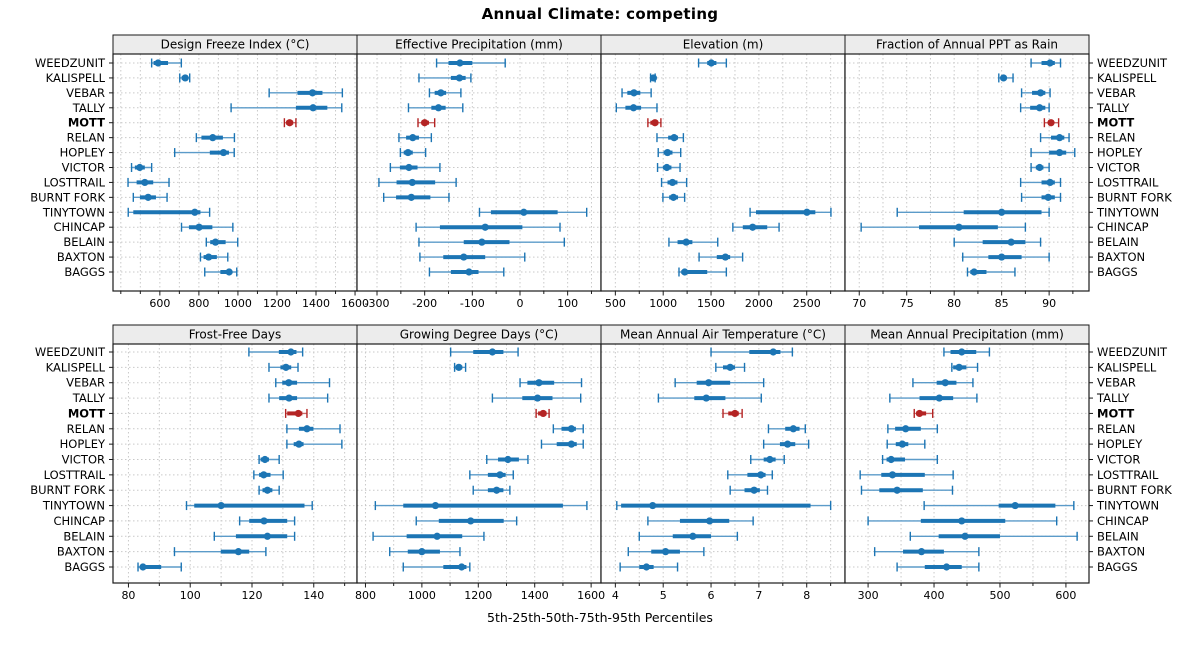 This screenshot has height=650, width=1200. I want to click on x-axis: 600 800 1000 1200 1400 1600, so click(244, 300).